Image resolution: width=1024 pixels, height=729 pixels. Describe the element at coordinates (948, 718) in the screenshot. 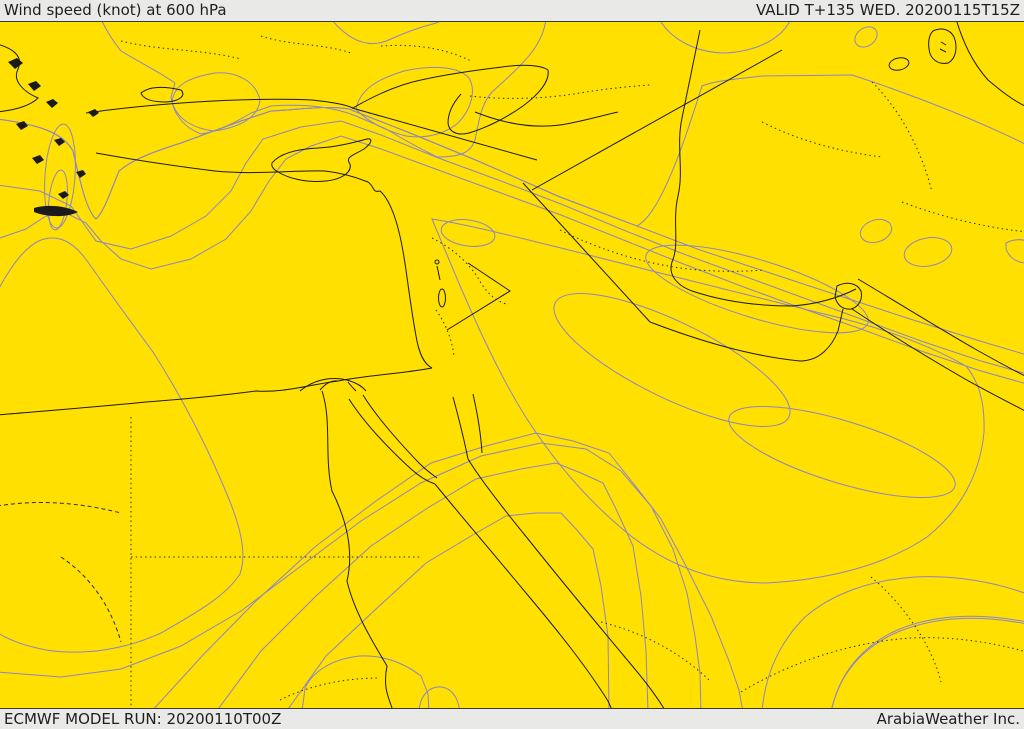

I see `branding-label: ArabiaWeather Inc.` at that location.